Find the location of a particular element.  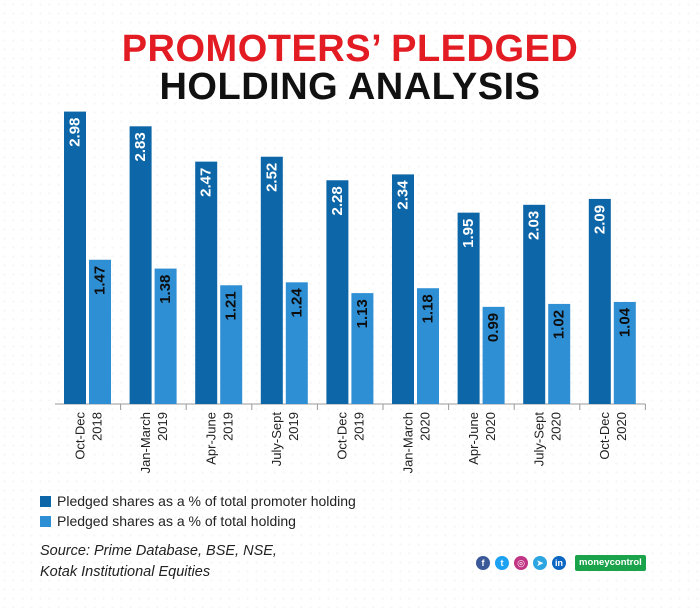

x-tick-label: 2018 is located at coordinates (96, 426).